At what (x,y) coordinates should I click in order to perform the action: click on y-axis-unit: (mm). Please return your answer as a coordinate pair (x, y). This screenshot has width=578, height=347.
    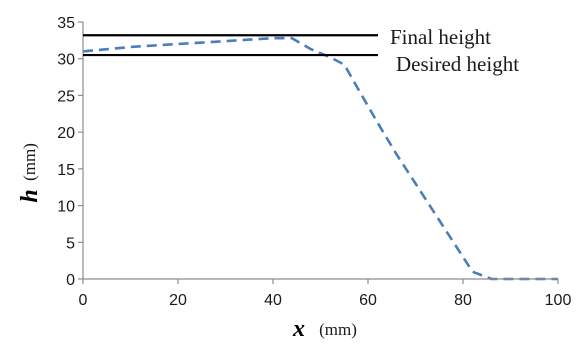
    Looking at the image, I should click on (29, 162).